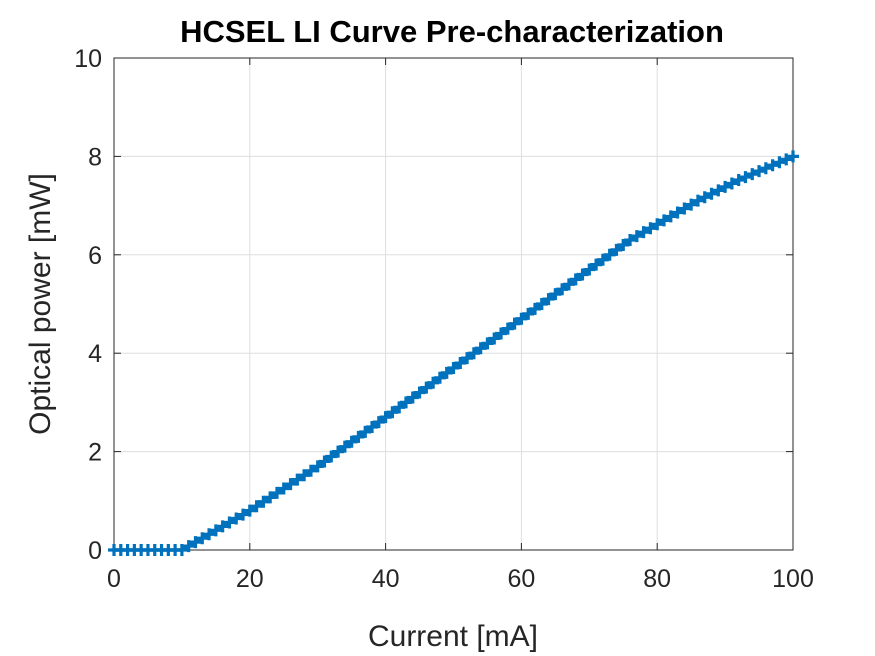  I want to click on y-tick-label: 4, so click(95, 354).